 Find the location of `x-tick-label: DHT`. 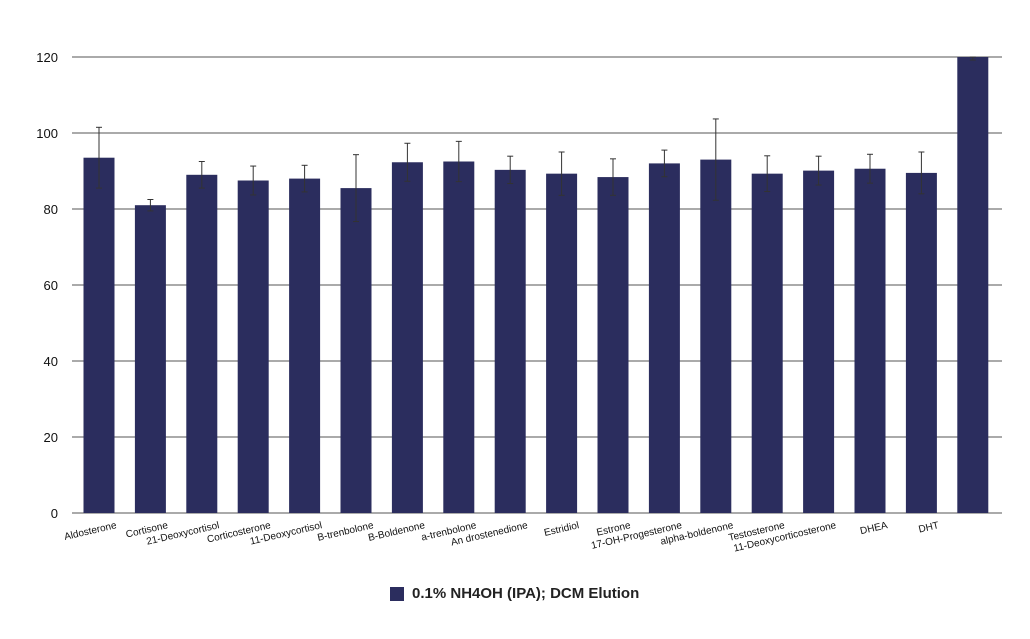

x-tick-label: DHT is located at coordinates (929, 527).